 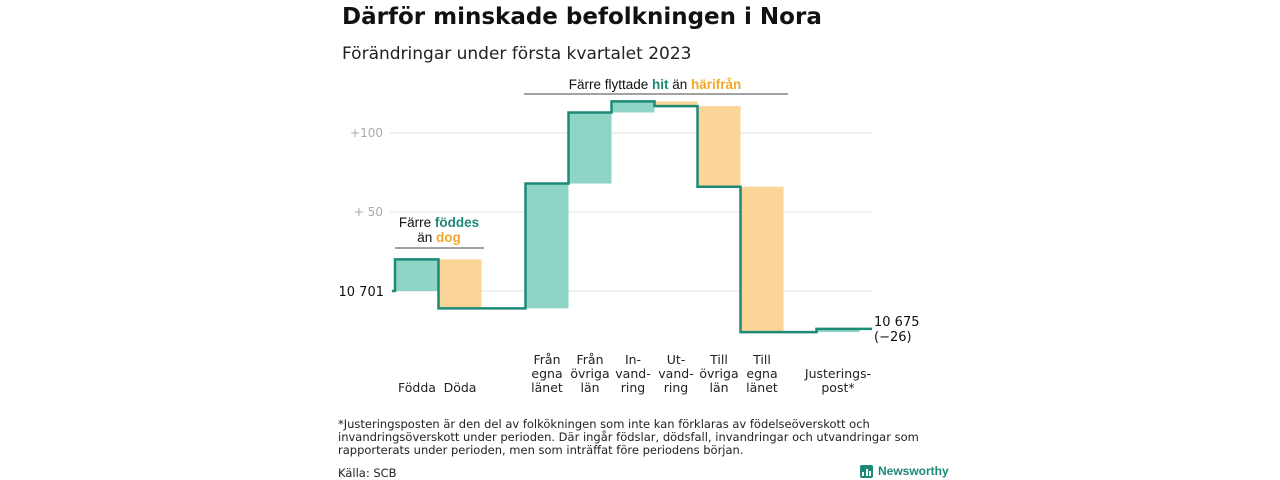 I want to click on brand-name: Newsworthy, so click(x=913, y=471).